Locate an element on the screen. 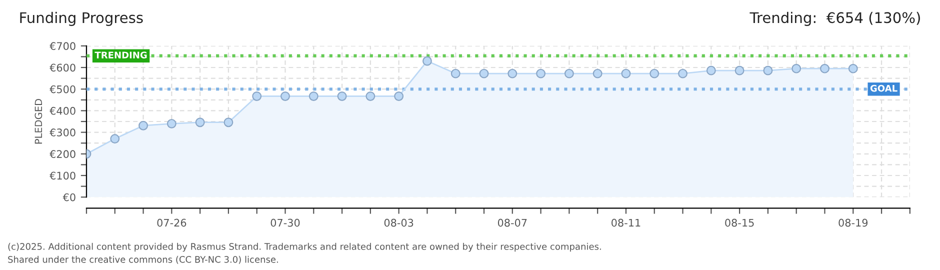 The width and height of the screenshot is (940, 270). text: Shared under the creative commons (CC BY-NC 3.0) license. is located at coordinates (143, 260).